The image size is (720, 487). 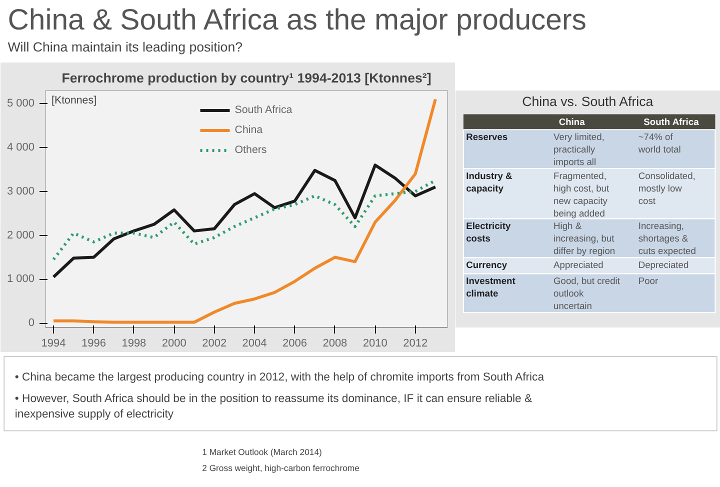 What do you see at coordinates (134, 344) in the screenshot?
I see `x-tick-label: 1998` at bounding box center [134, 344].